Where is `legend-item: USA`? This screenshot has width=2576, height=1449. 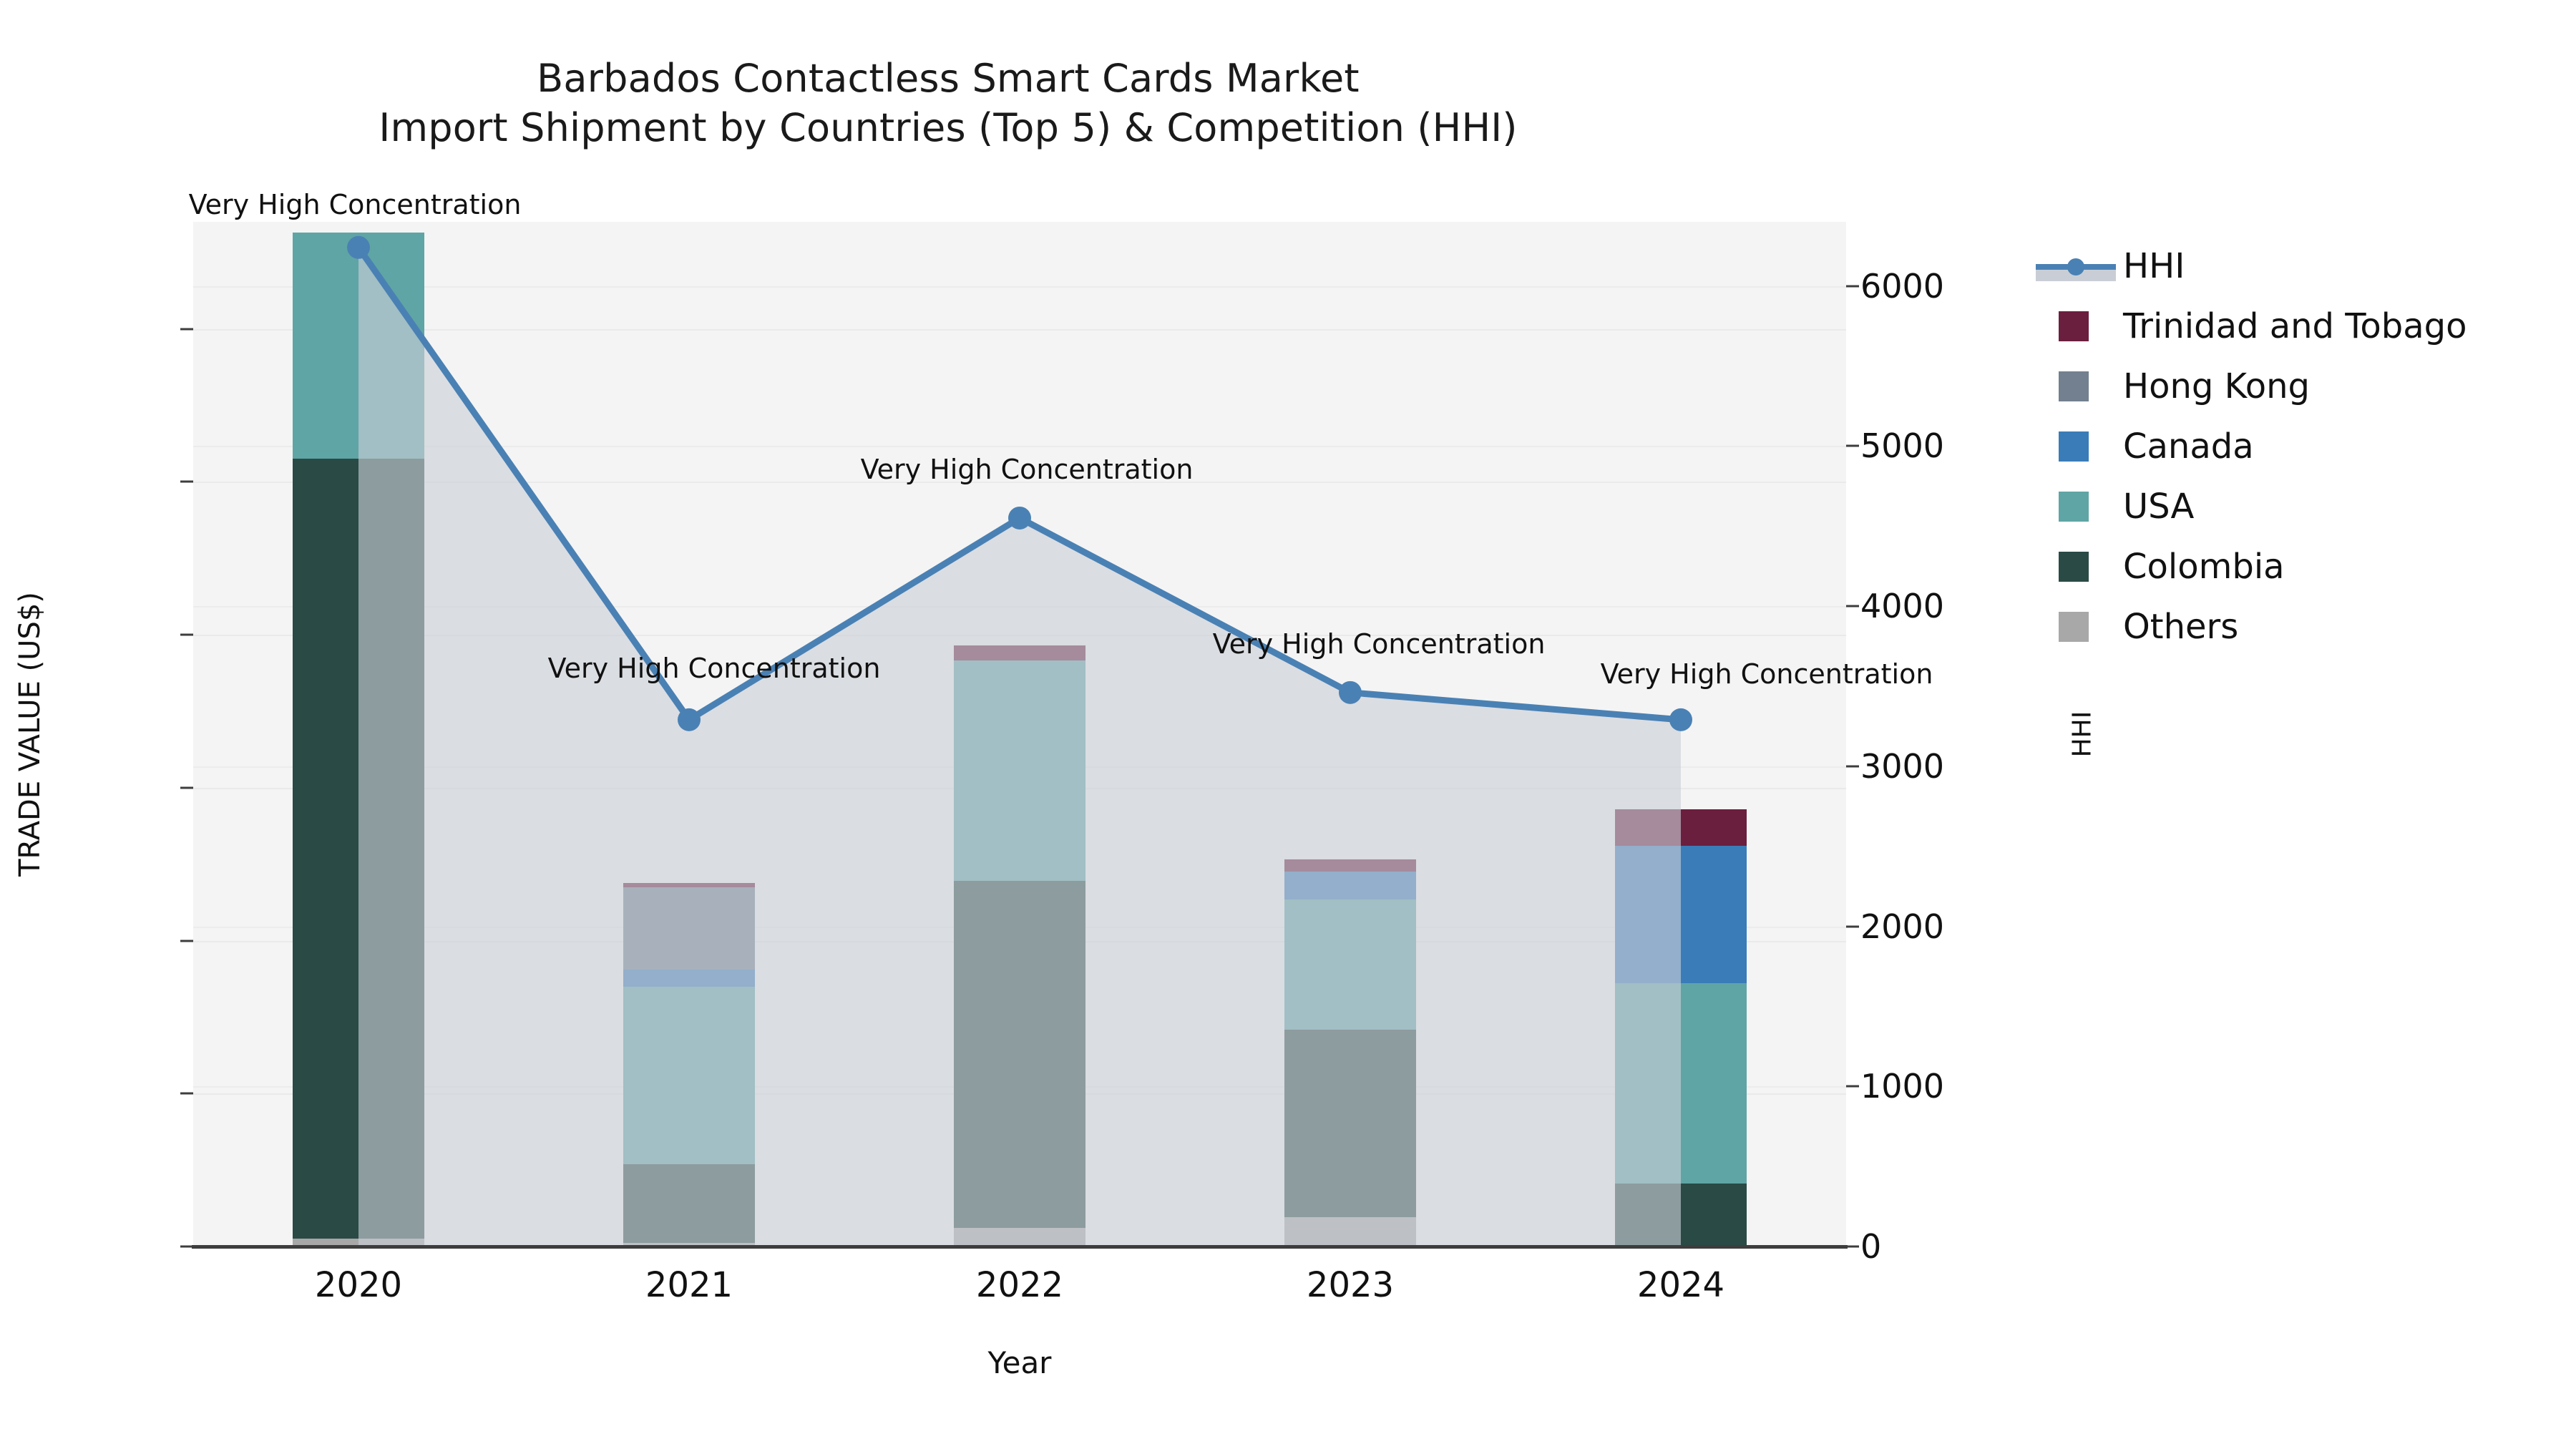 legend-item: USA is located at coordinates (2293, 507).